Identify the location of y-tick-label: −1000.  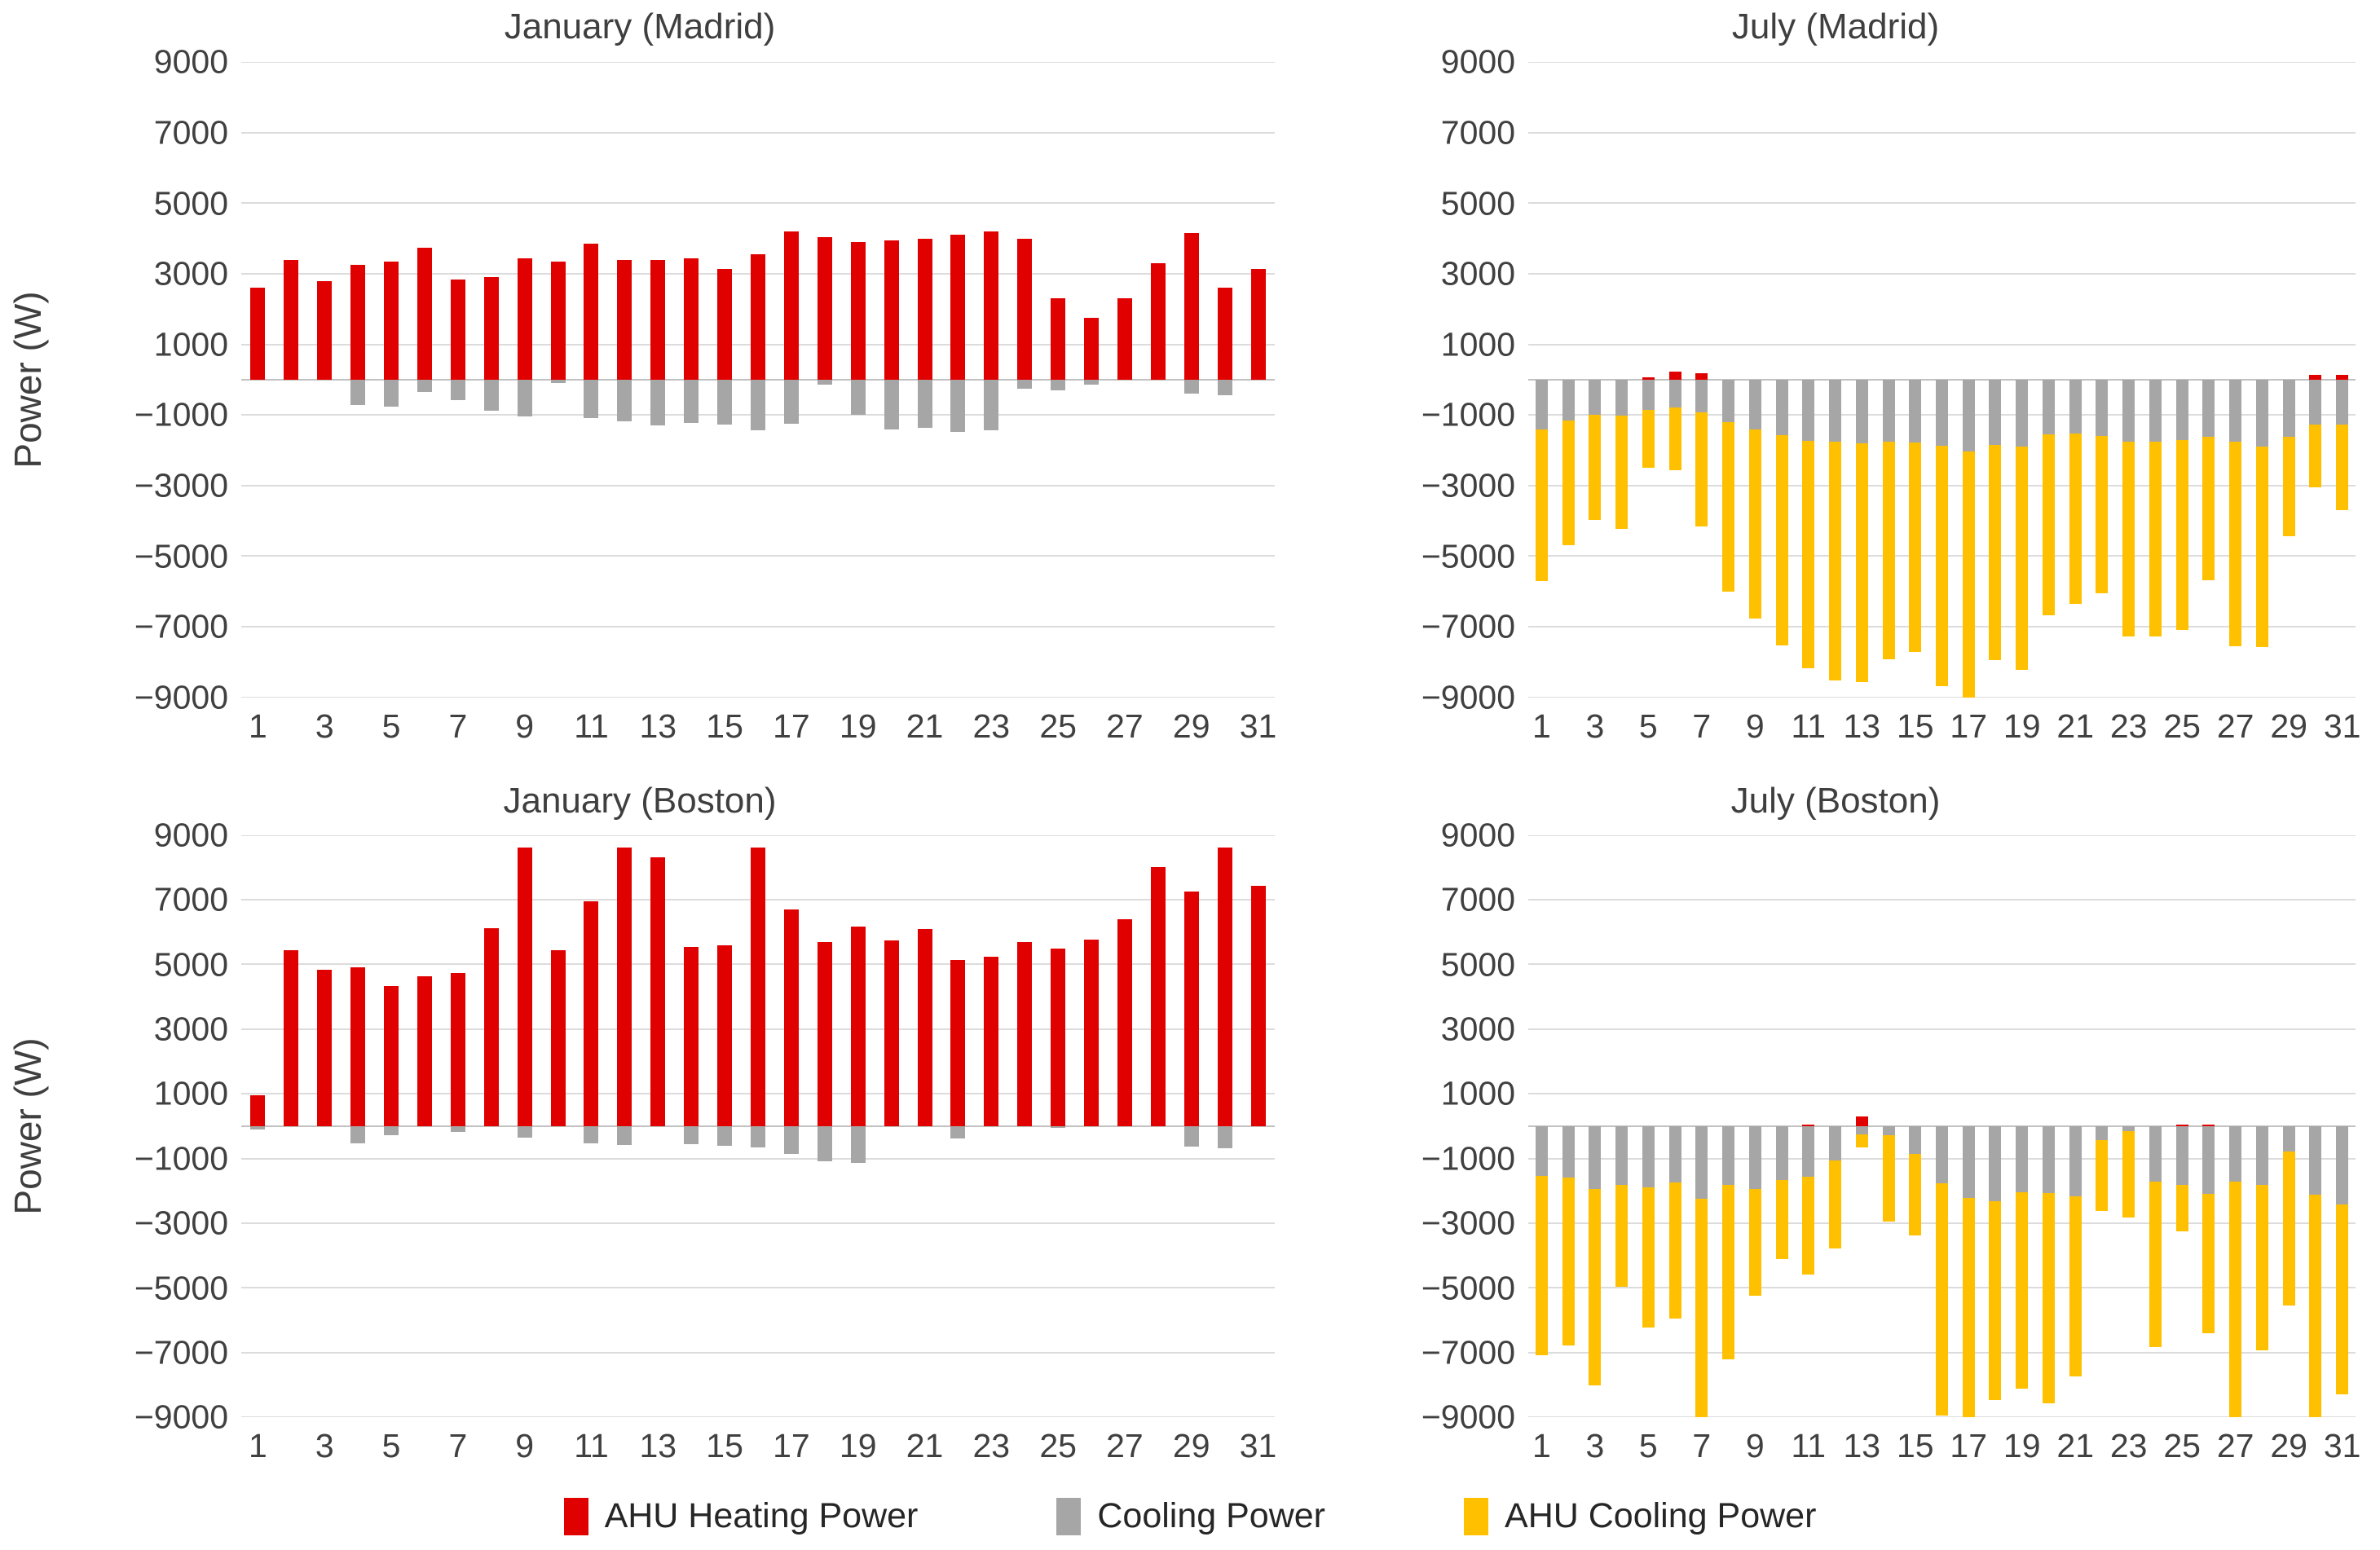
(181, 1158).